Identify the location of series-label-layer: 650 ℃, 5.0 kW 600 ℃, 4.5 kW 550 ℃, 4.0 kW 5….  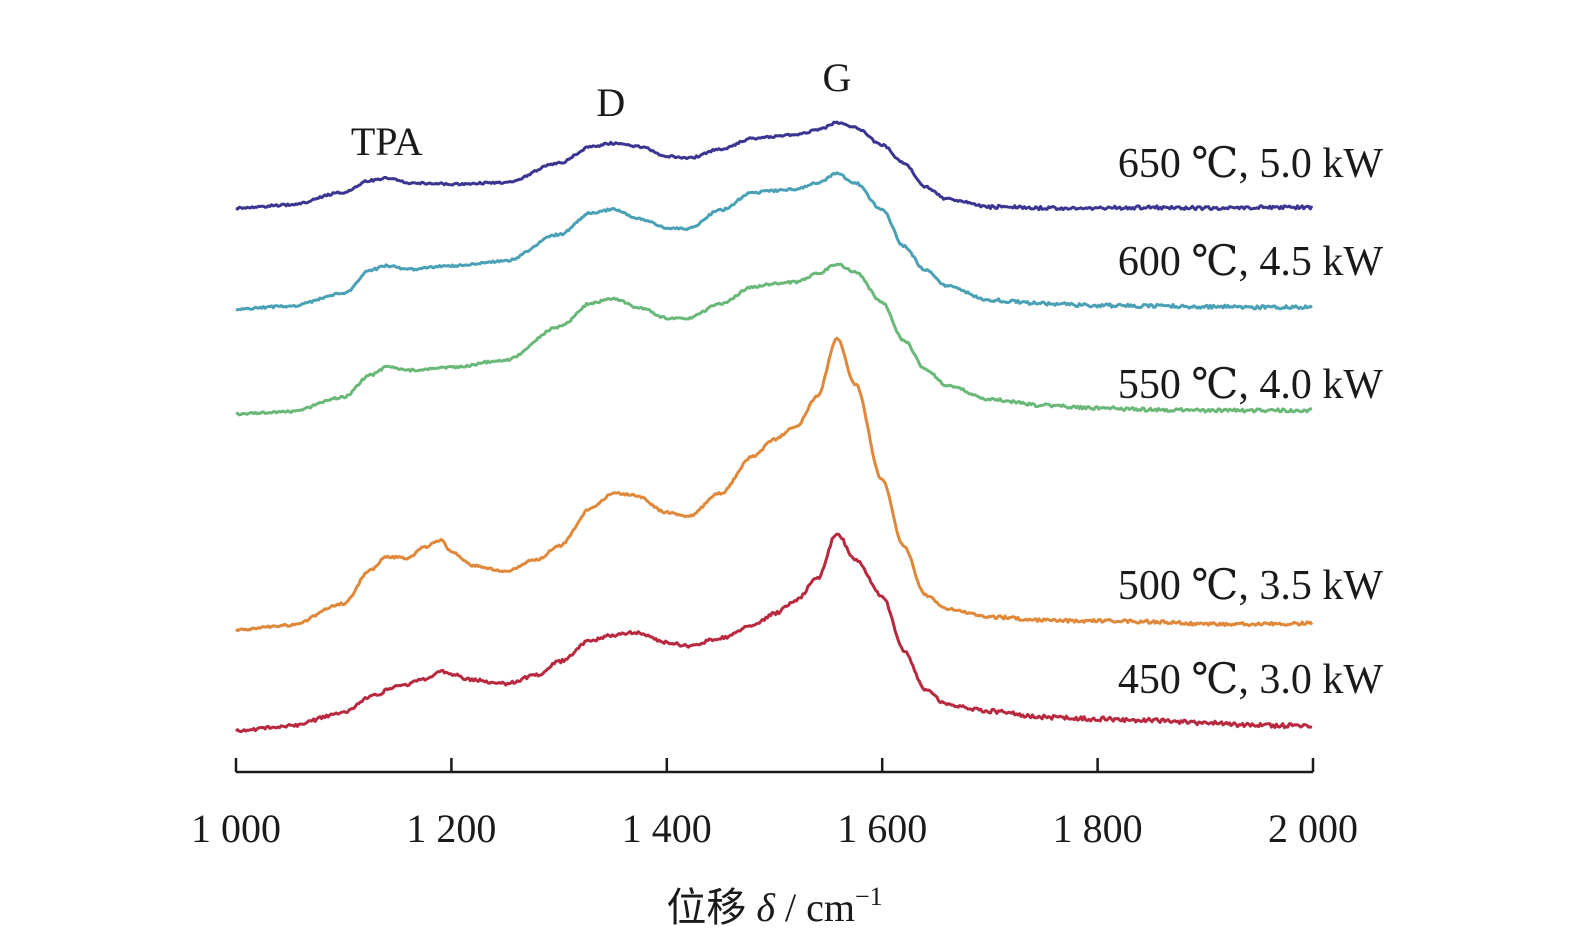
(1250, 422).